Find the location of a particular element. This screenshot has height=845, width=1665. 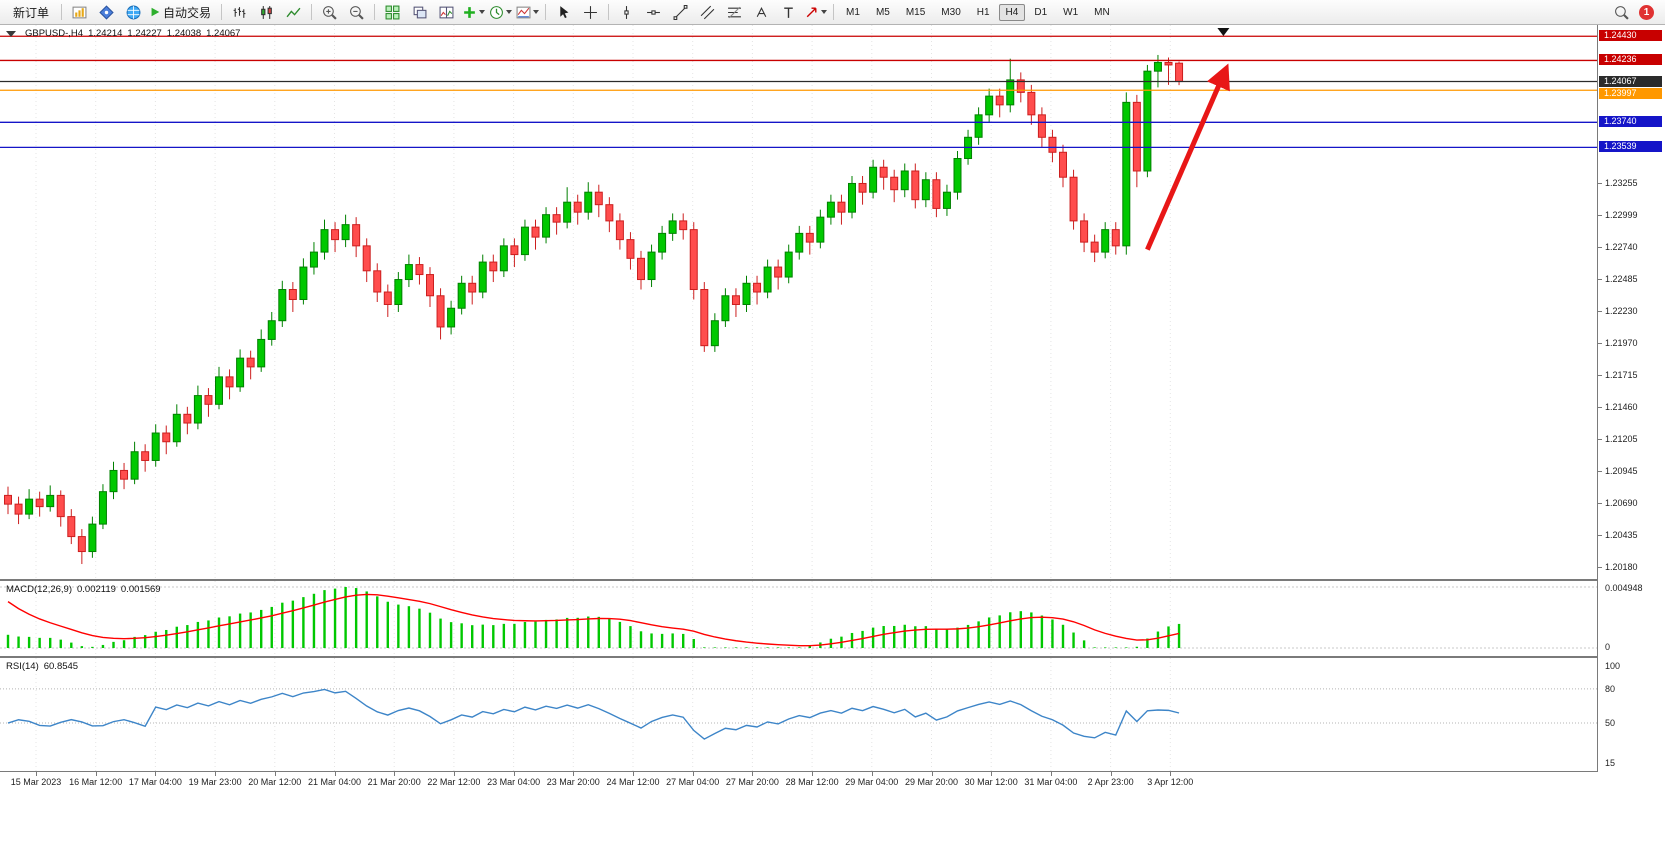

cursor-button is located at coordinates (563, 12).